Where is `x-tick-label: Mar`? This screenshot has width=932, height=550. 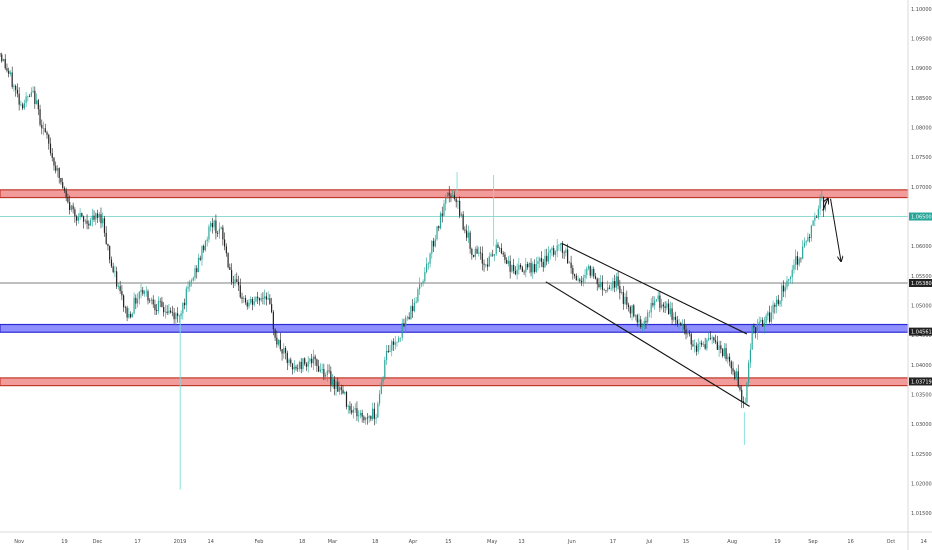 x-tick-label: Mar is located at coordinates (333, 542).